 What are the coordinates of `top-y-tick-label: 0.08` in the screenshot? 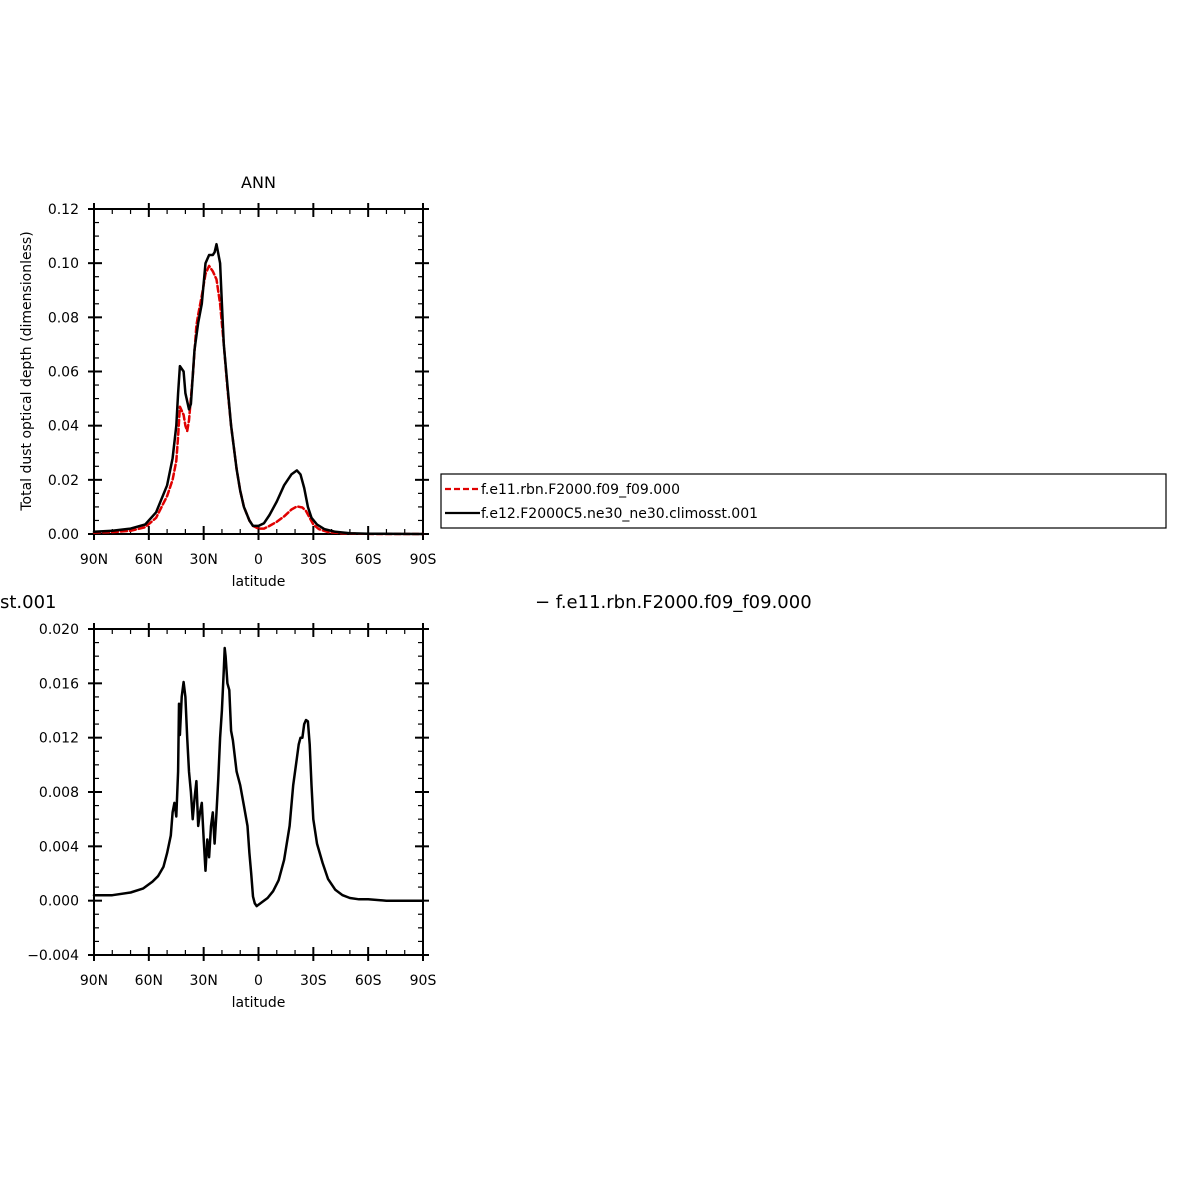 It's located at (63, 318).